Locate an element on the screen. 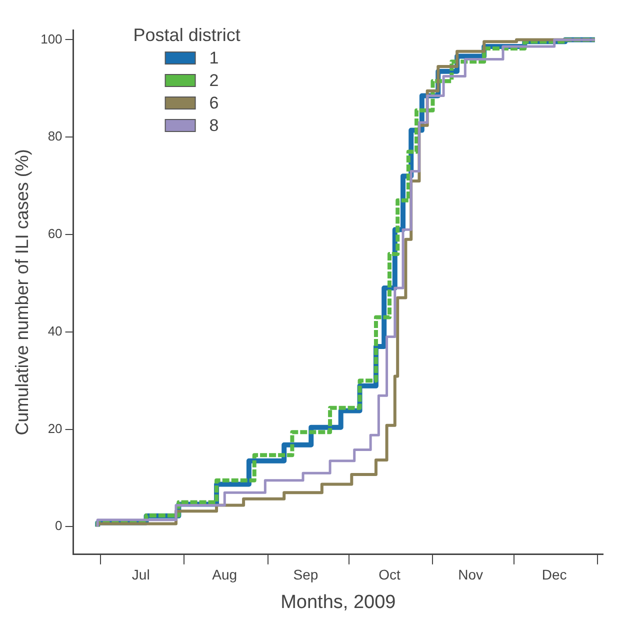  x-tick-label: Dec is located at coordinates (554, 574).